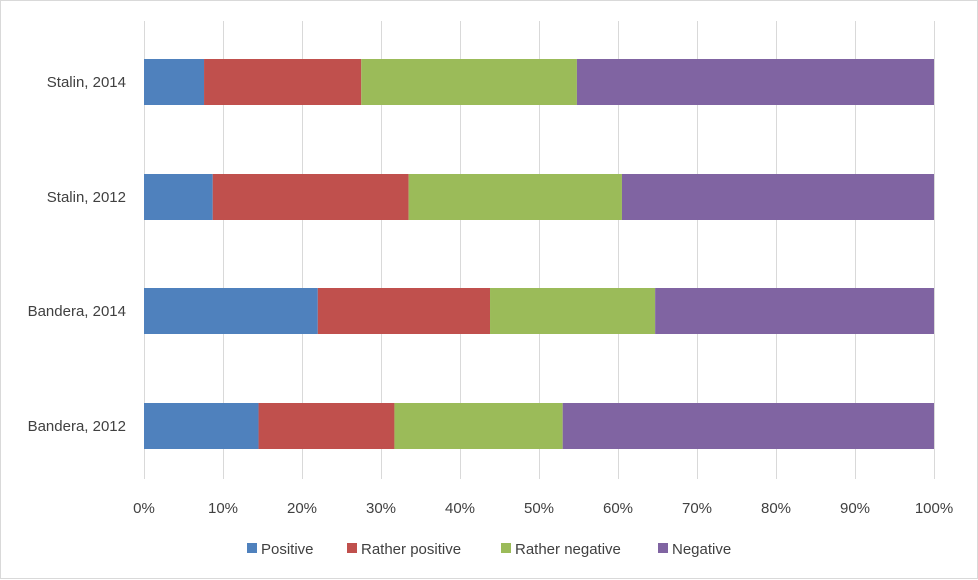 This screenshot has height=580, width=978. What do you see at coordinates (776, 508) in the screenshot?
I see `x-tick-label: 80%` at bounding box center [776, 508].